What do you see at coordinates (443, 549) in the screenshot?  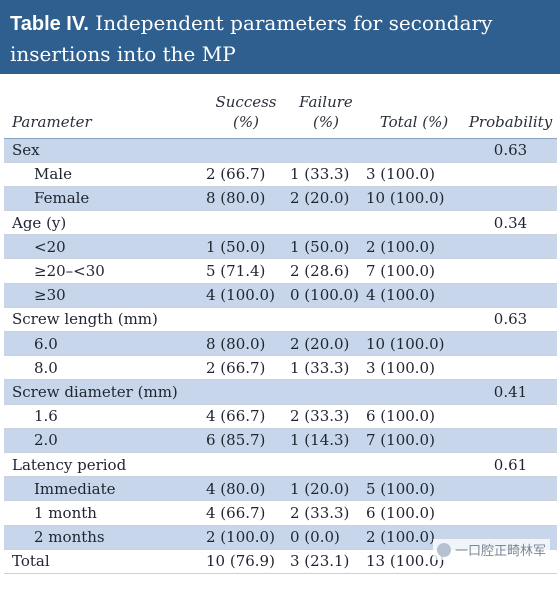 I see `wechat-icon` at bounding box center [443, 549].